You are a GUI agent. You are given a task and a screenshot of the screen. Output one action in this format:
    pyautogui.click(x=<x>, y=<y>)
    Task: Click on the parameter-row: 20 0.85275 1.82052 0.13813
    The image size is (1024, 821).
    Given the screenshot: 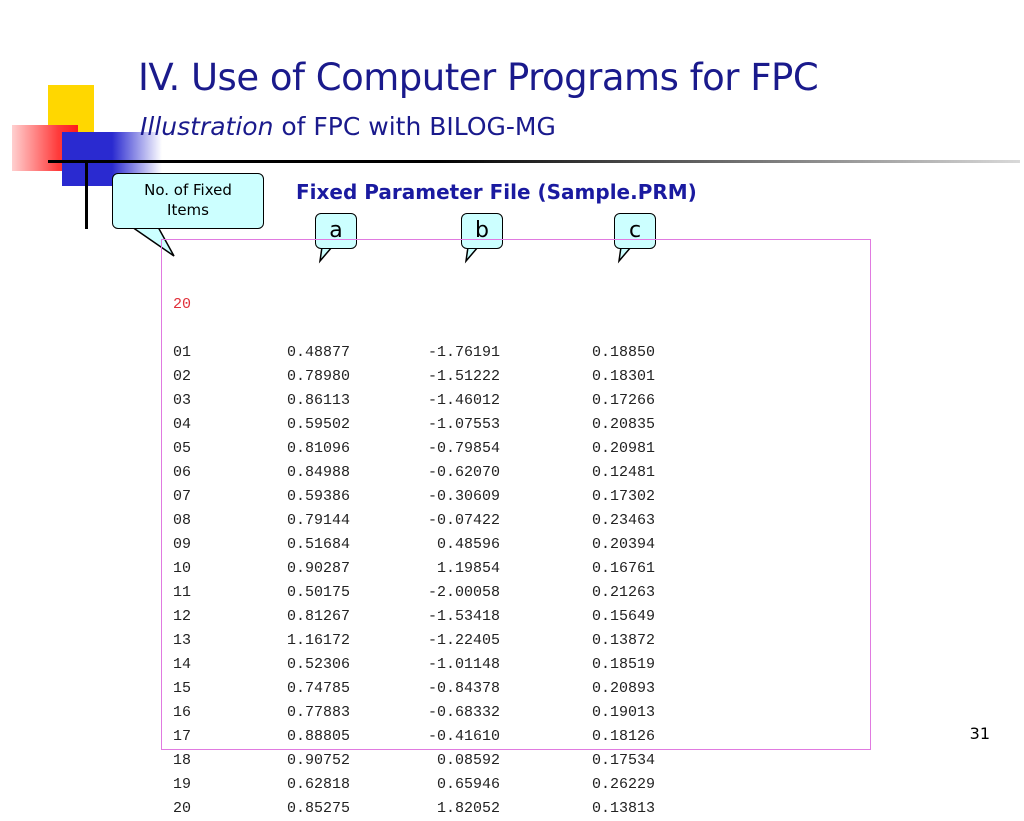 What is the action you would take?
    pyautogui.click(x=414, y=809)
    